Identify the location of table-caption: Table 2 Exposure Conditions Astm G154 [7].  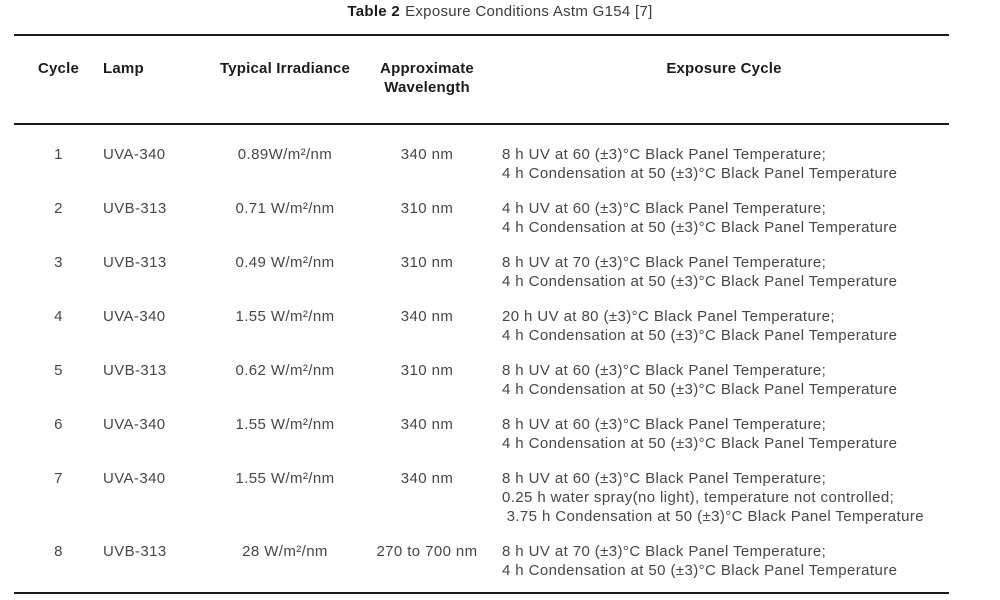
(500, 10).